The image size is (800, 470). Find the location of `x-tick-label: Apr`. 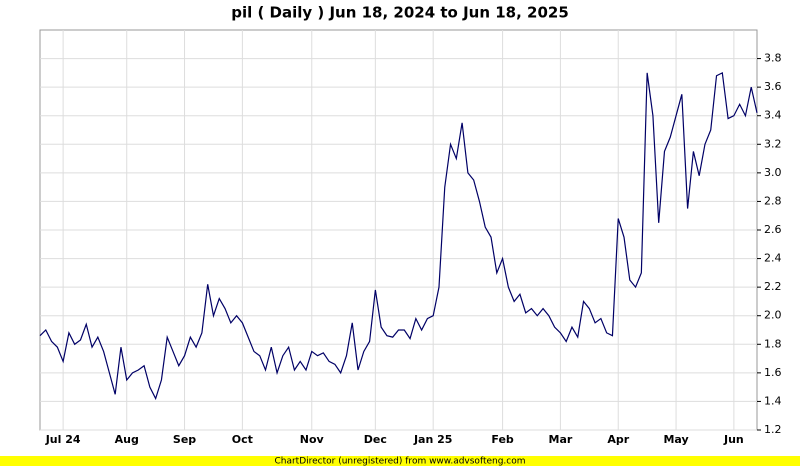

x-tick-label: Apr is located at coordinates (618, 439).